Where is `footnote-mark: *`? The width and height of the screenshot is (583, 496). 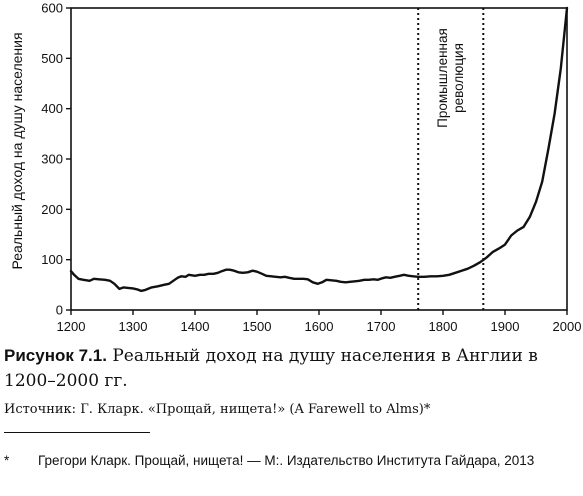
footnote-mark: * is located at coordinates (7, 460).